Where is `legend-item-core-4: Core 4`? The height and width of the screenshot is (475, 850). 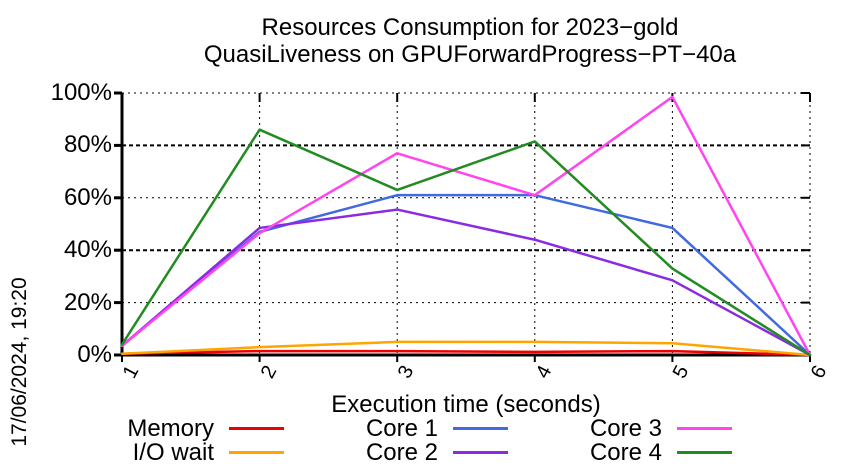 legend-item-core-4: Core 4 is located at coordinates (649, 452).